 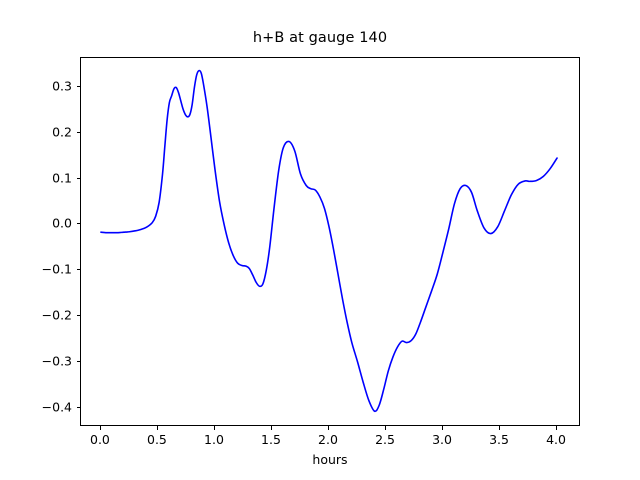 What do you see at coordinates (55, 241) in the screenshot?
I see `y-axis-tick-labels: 0.3 0.2 0.1 0.0 −0.1 −0.2 −0.3 −0.4` at bounding box center [55, 241].